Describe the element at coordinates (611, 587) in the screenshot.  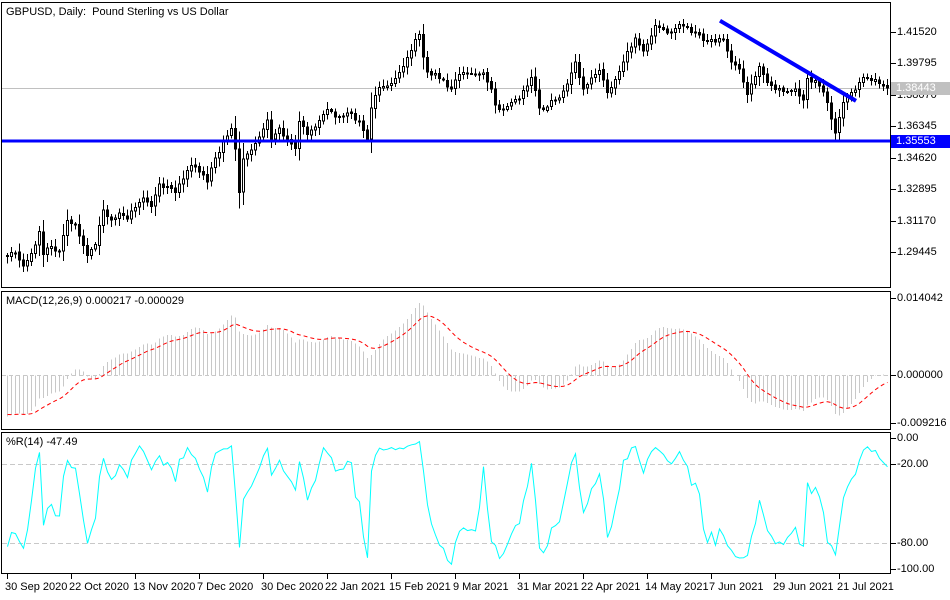
I see `time-axis-label: 22 Apr 2021` at that location.